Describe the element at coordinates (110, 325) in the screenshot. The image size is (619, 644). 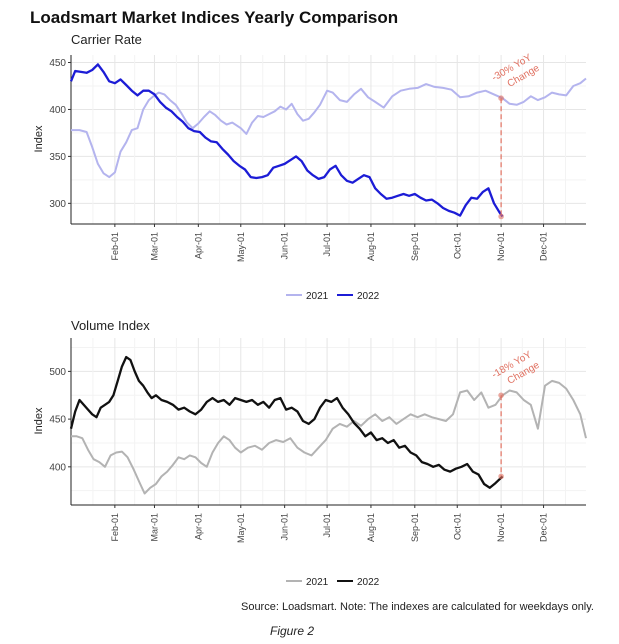
I see `volume-index-subtitle: Volume Index` at that location.